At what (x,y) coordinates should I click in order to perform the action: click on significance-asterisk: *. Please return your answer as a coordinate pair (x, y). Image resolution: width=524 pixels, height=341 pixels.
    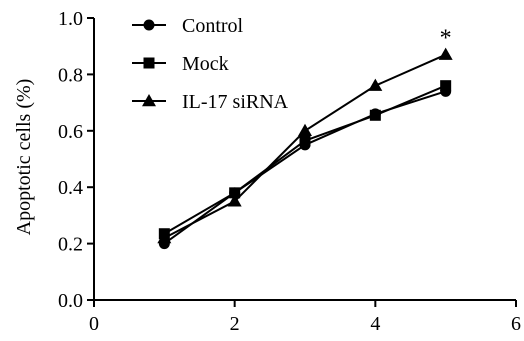
    Looking at the image, I should click on (446, 39).